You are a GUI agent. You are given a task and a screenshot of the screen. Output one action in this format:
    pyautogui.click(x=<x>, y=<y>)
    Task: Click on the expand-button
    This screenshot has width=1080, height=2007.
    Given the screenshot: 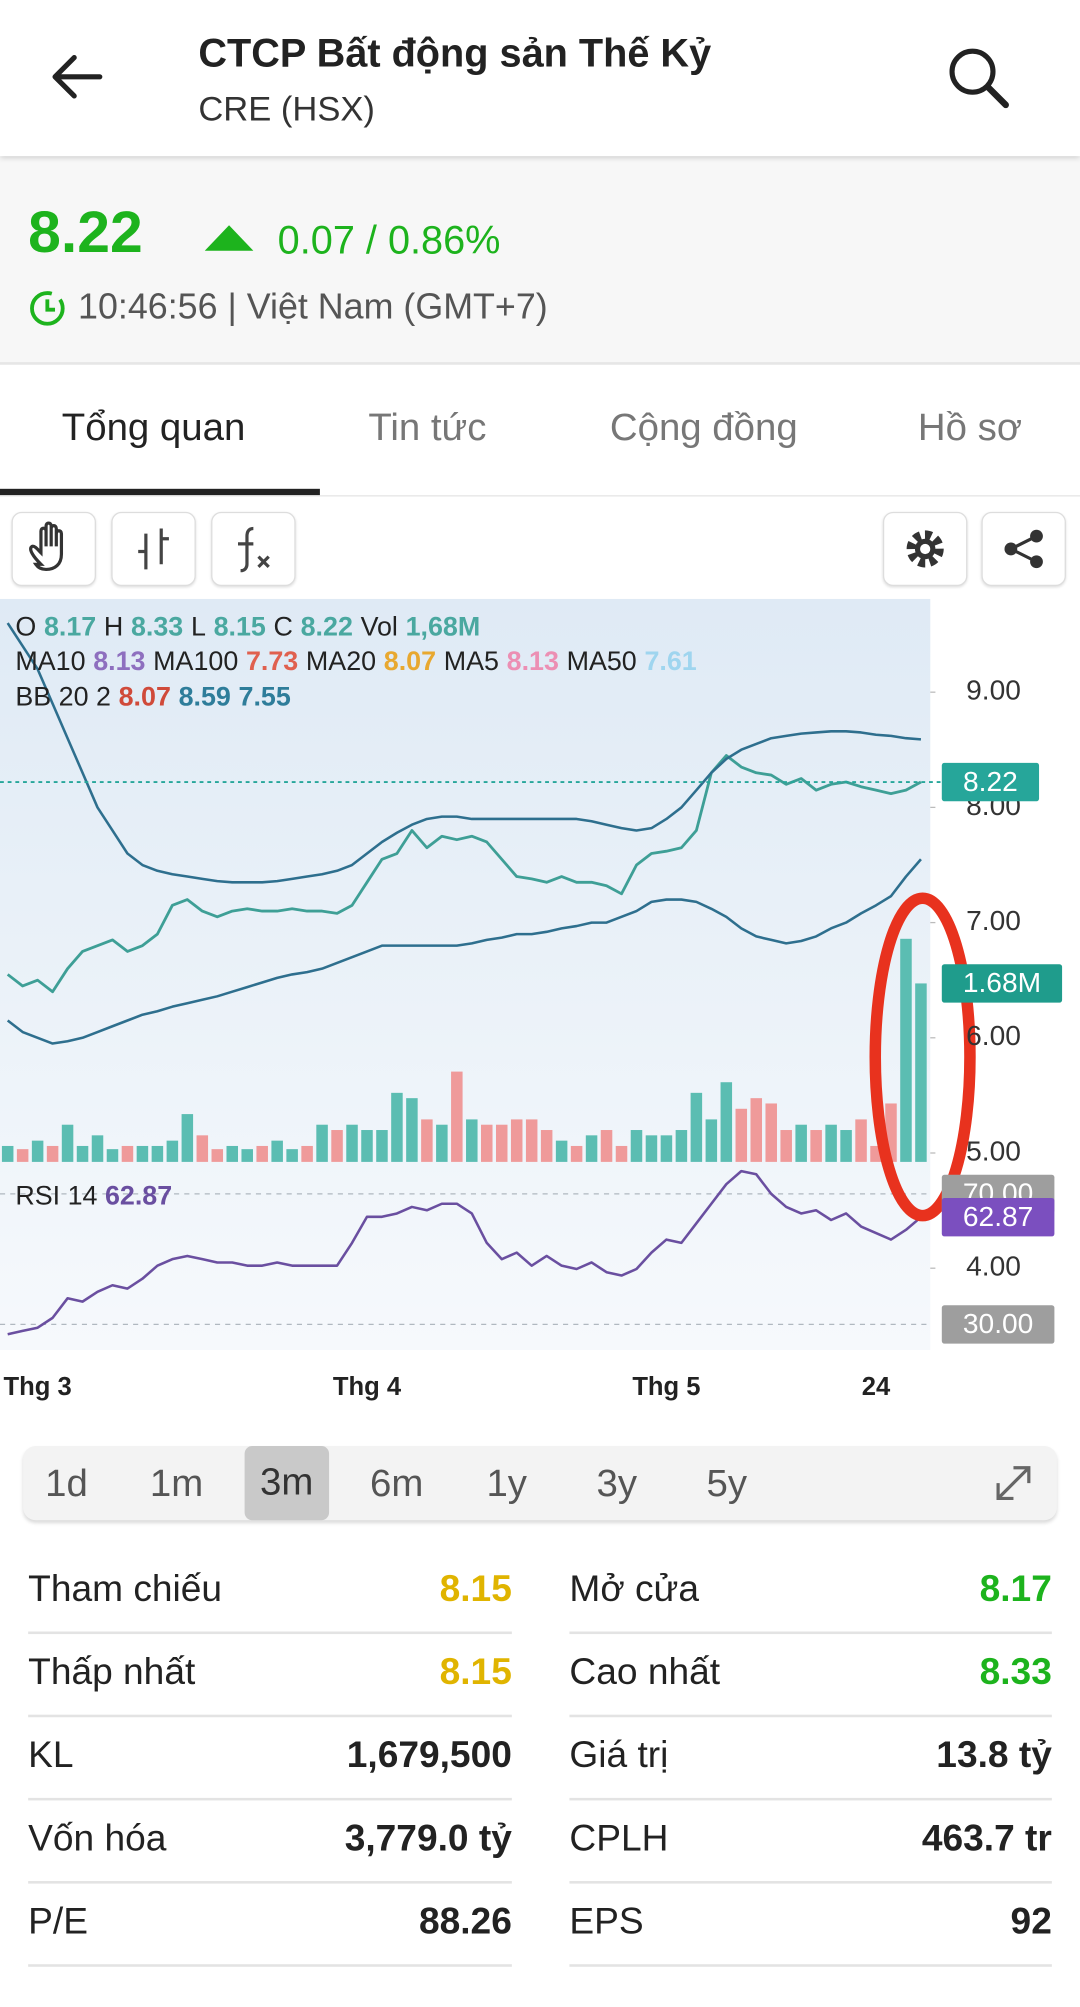 What is the action you would take?
    pyautogui.click(x=1013, y=1483)
    